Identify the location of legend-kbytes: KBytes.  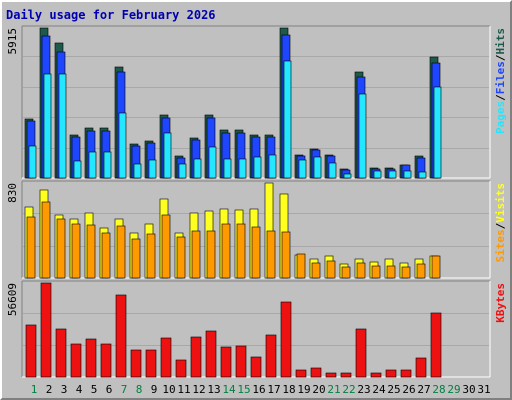
(500, 303).